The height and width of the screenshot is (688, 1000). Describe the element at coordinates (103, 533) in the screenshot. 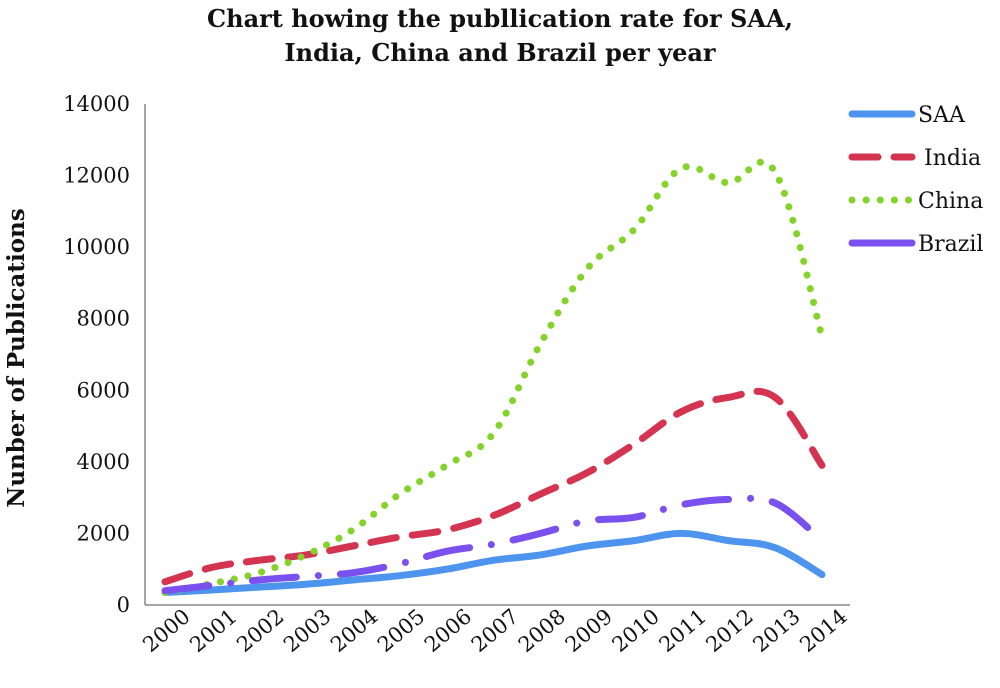

I see `y-tick-label: 2000` at that location.